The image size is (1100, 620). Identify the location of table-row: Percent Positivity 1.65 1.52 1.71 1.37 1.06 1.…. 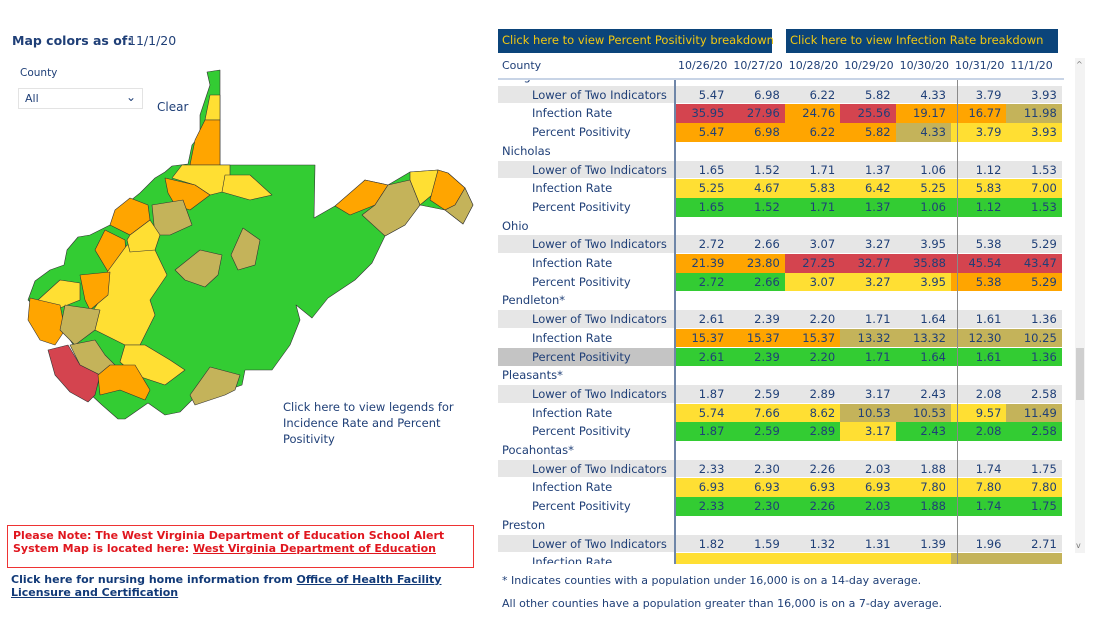
(781, 207).